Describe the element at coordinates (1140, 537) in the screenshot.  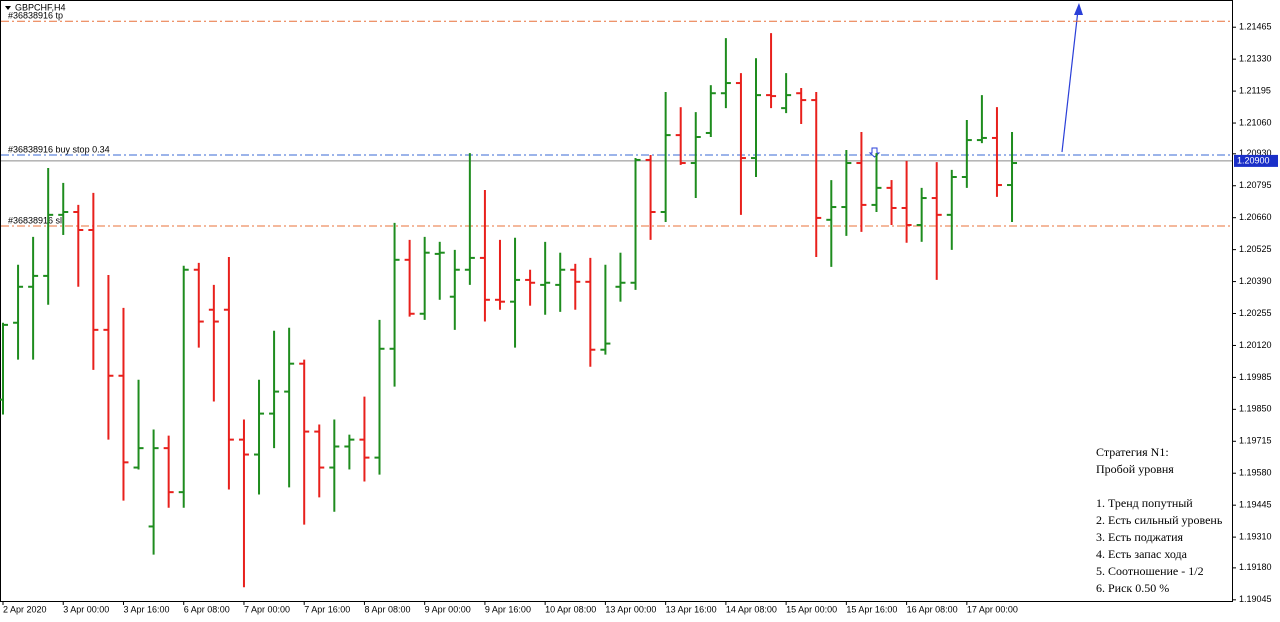
I see `note-item: 3. Есть поджатия` at that location.